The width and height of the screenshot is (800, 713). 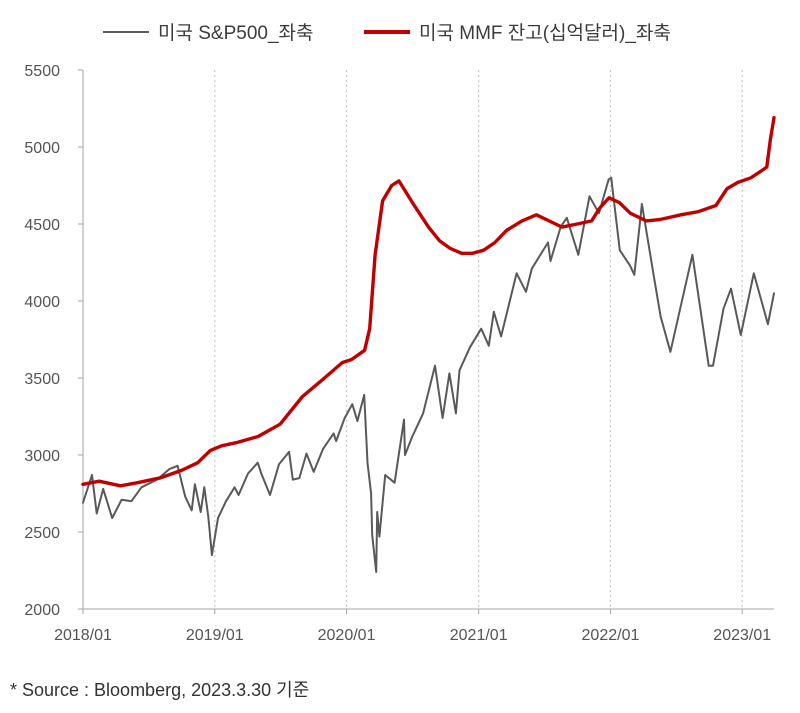 What do you see at coordinates (742, 635) in the screenshot?
I see `x-tick-label: 2023/01` at bounding box center [742, 635].